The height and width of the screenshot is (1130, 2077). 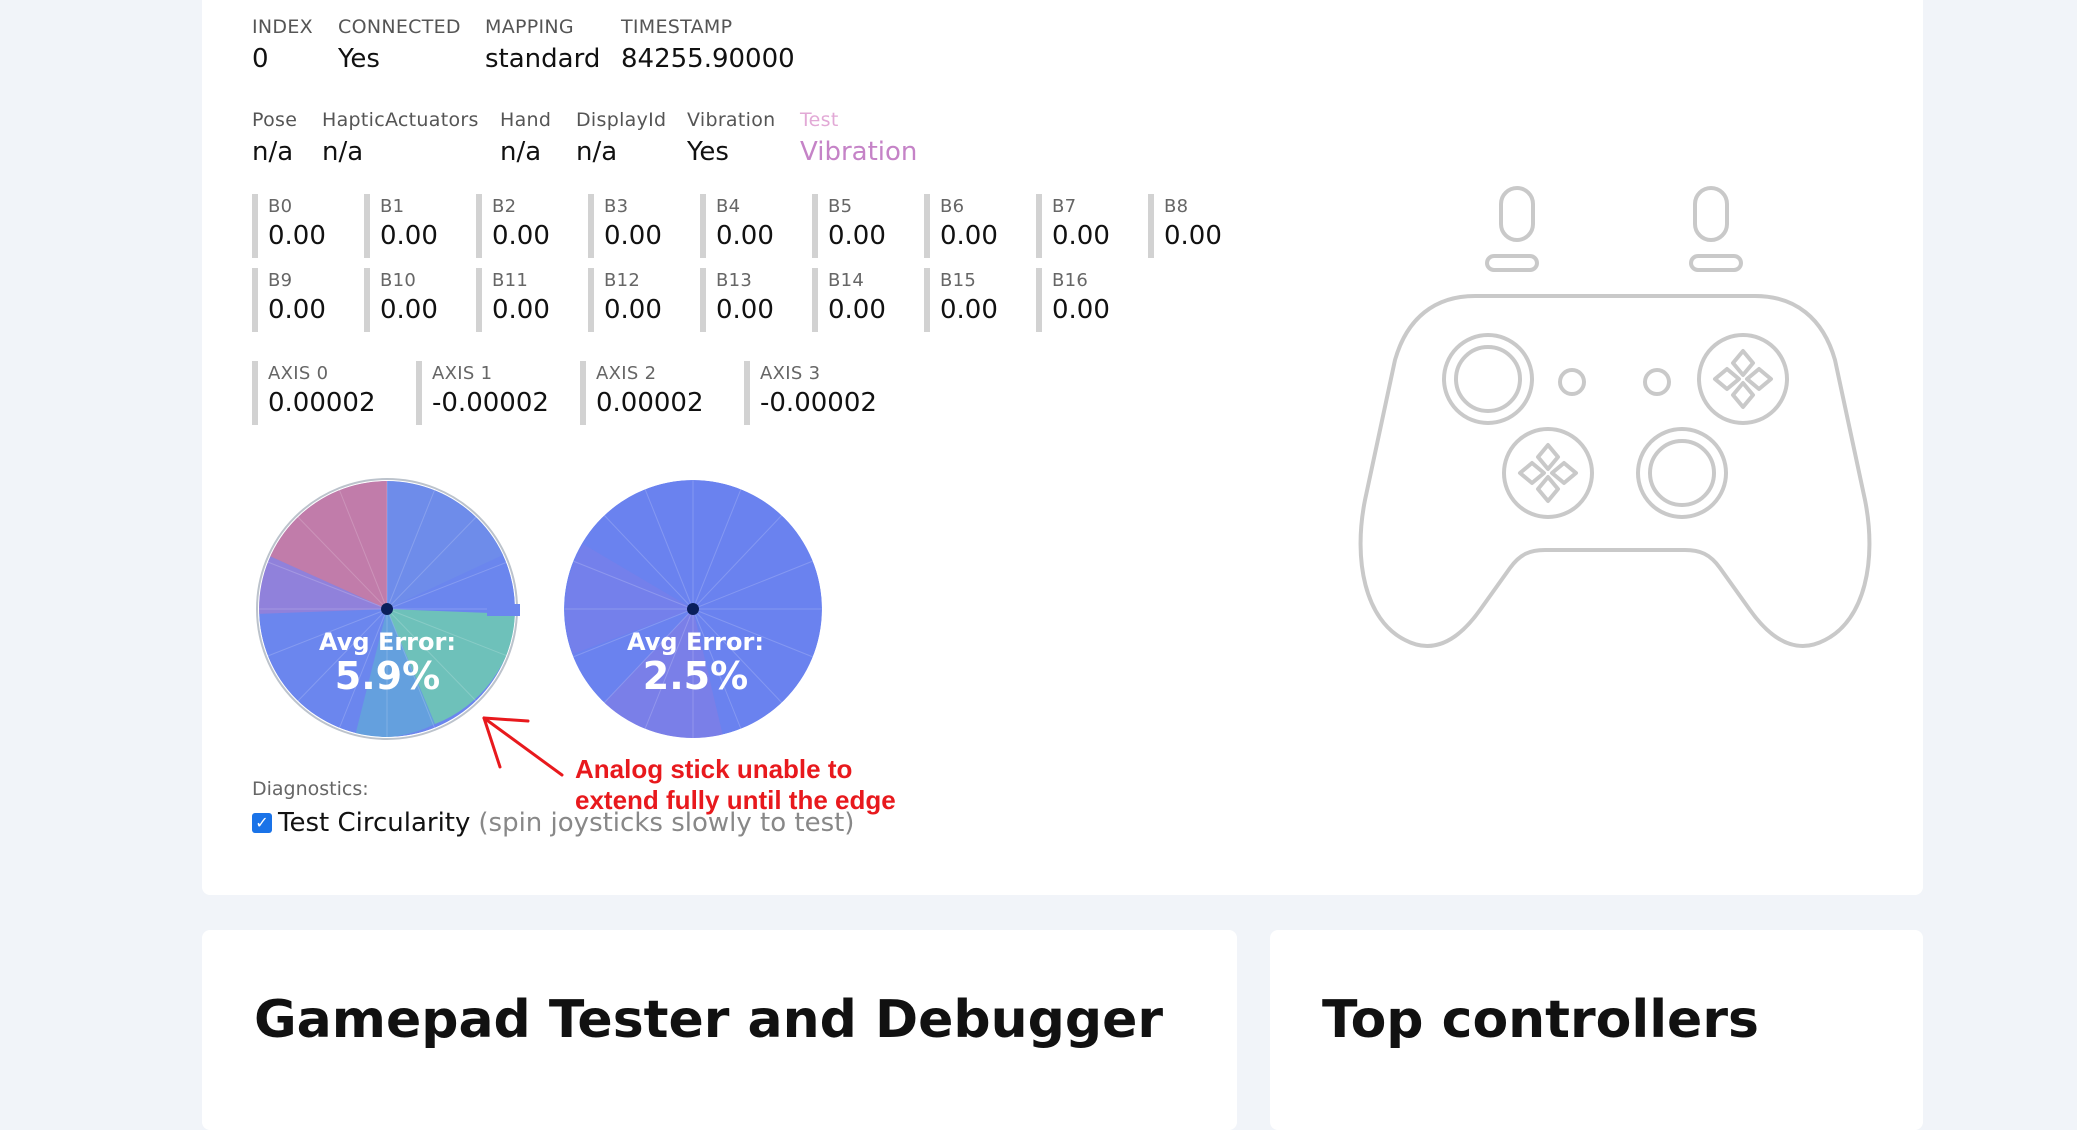 I want to click on right-stick-circularity: Avg Error: 2.5%, so click(x=695, y=609).